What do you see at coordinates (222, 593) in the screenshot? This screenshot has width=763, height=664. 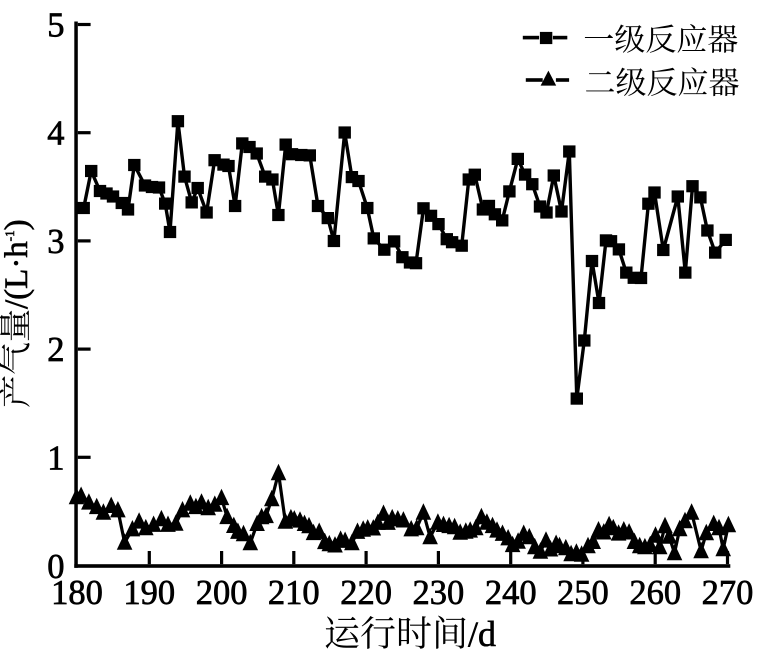 I see `svg-text: 200` at bounding box center [222, 593].